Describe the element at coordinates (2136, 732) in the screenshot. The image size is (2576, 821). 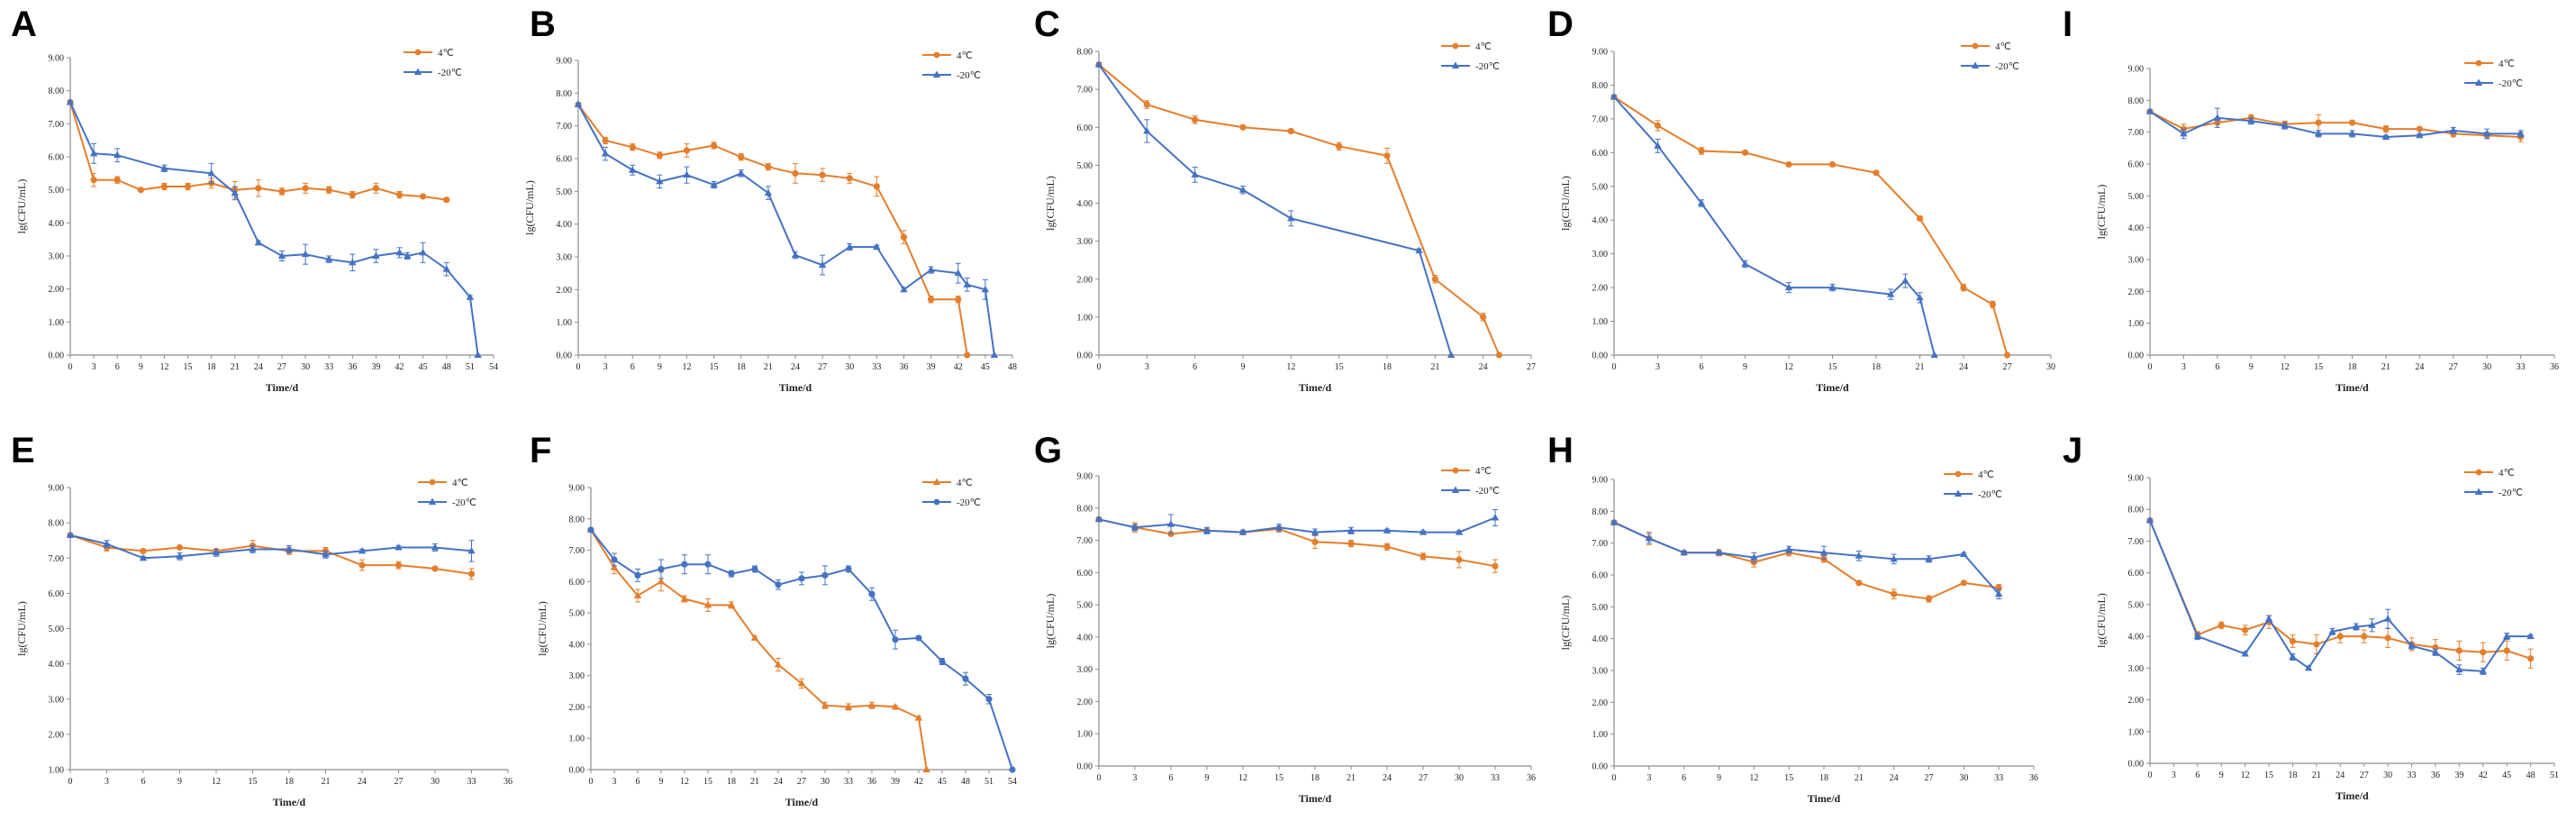
I see `y-tick-label: 1.00` at that location.